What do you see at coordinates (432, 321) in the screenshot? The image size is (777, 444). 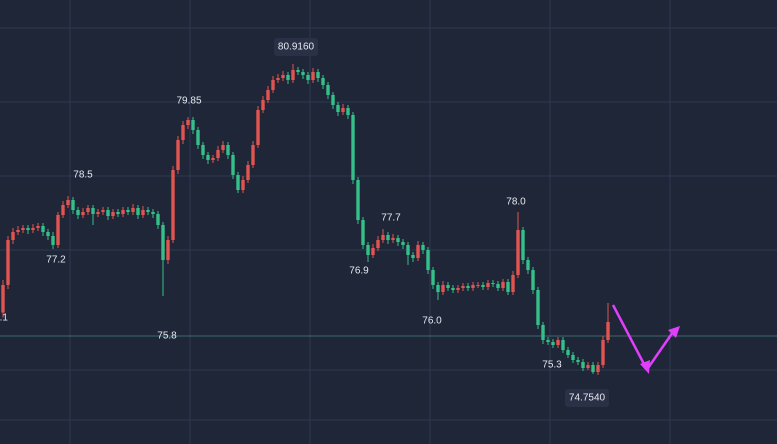 I see `price-label: 76.0` at bounding box center [432, 321].